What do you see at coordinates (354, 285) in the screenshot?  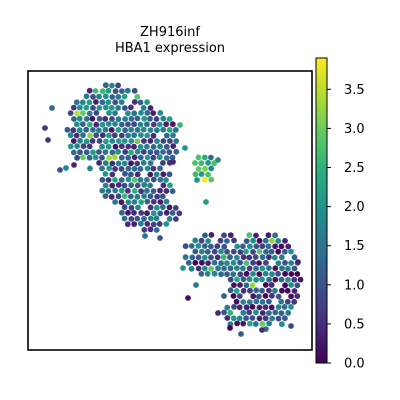 I see `colorbar-tick-label: 1.0` at bounding box center [354, 285].